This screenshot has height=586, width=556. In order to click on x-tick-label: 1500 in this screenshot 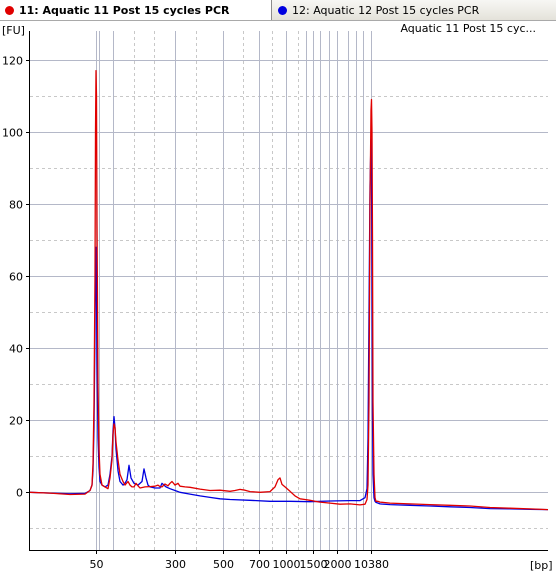, I will do `click(314, 564)`.